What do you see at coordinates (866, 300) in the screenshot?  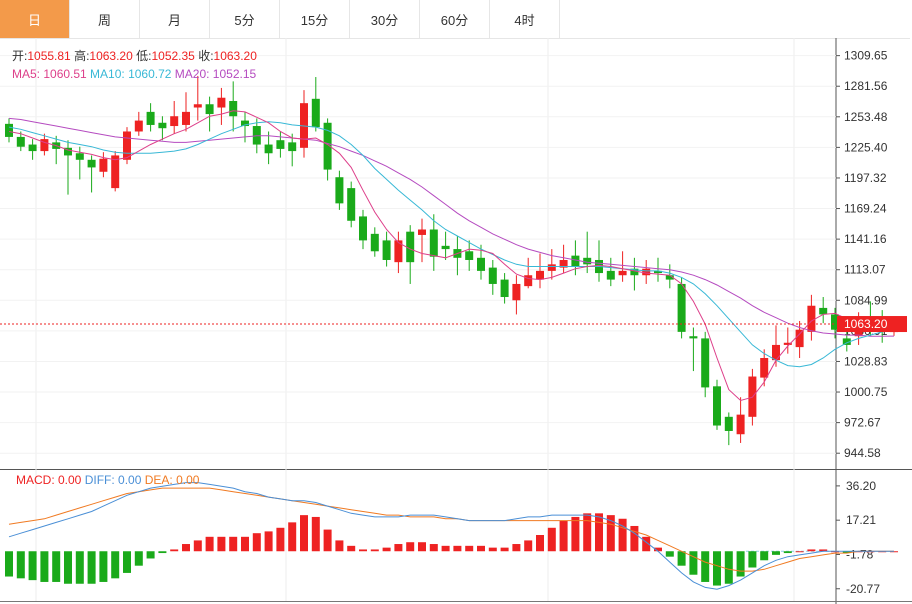 I see `price-tick-label: 1084.99` at bounding box center [866, 300].